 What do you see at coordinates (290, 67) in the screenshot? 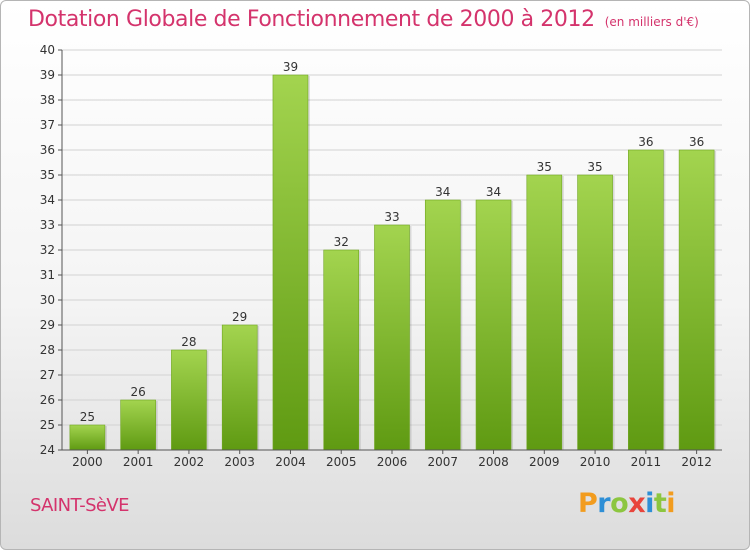
I see `data-label: 39` at bounding box center [290, 67].